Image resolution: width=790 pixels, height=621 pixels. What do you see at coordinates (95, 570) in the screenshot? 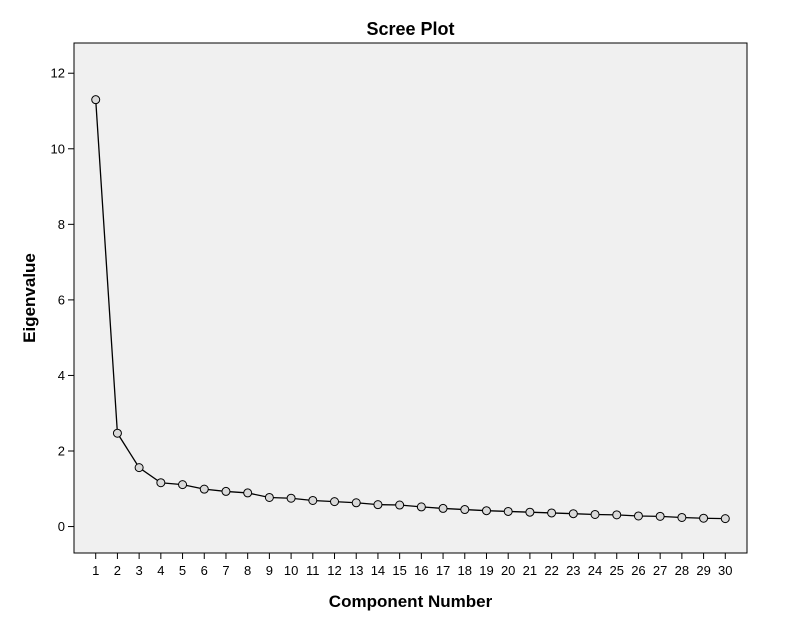
I see `x-tick-label: 1` at bounding box center [95, 570].